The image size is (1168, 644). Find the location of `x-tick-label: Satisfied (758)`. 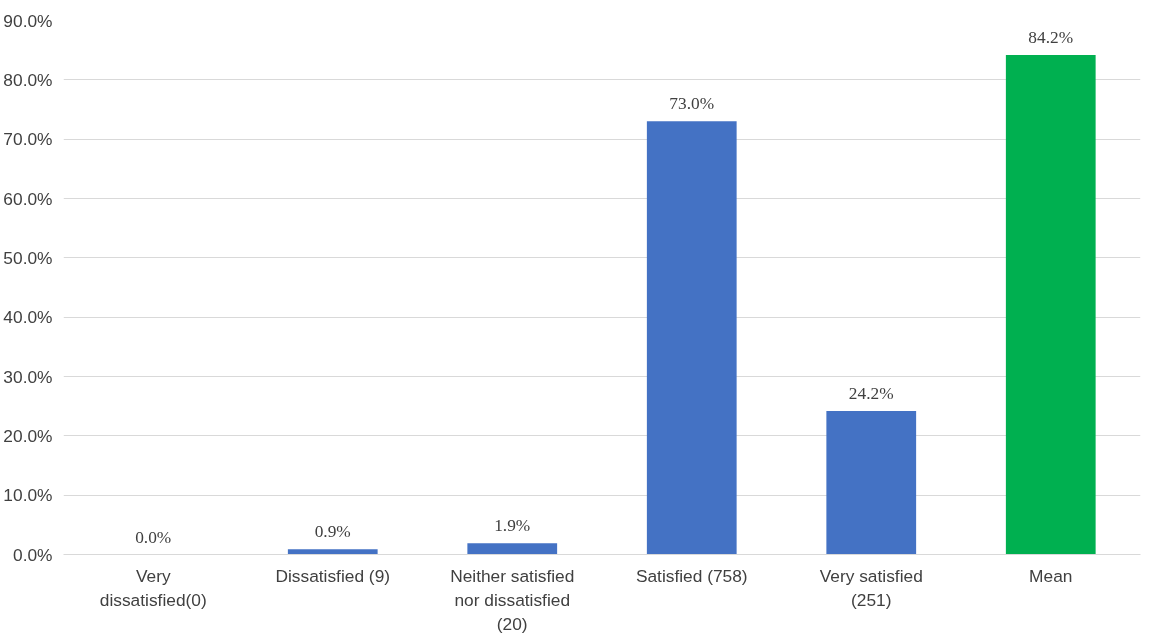

x-tick-label: Satisfied (758) is located at coordinates (691, 575).